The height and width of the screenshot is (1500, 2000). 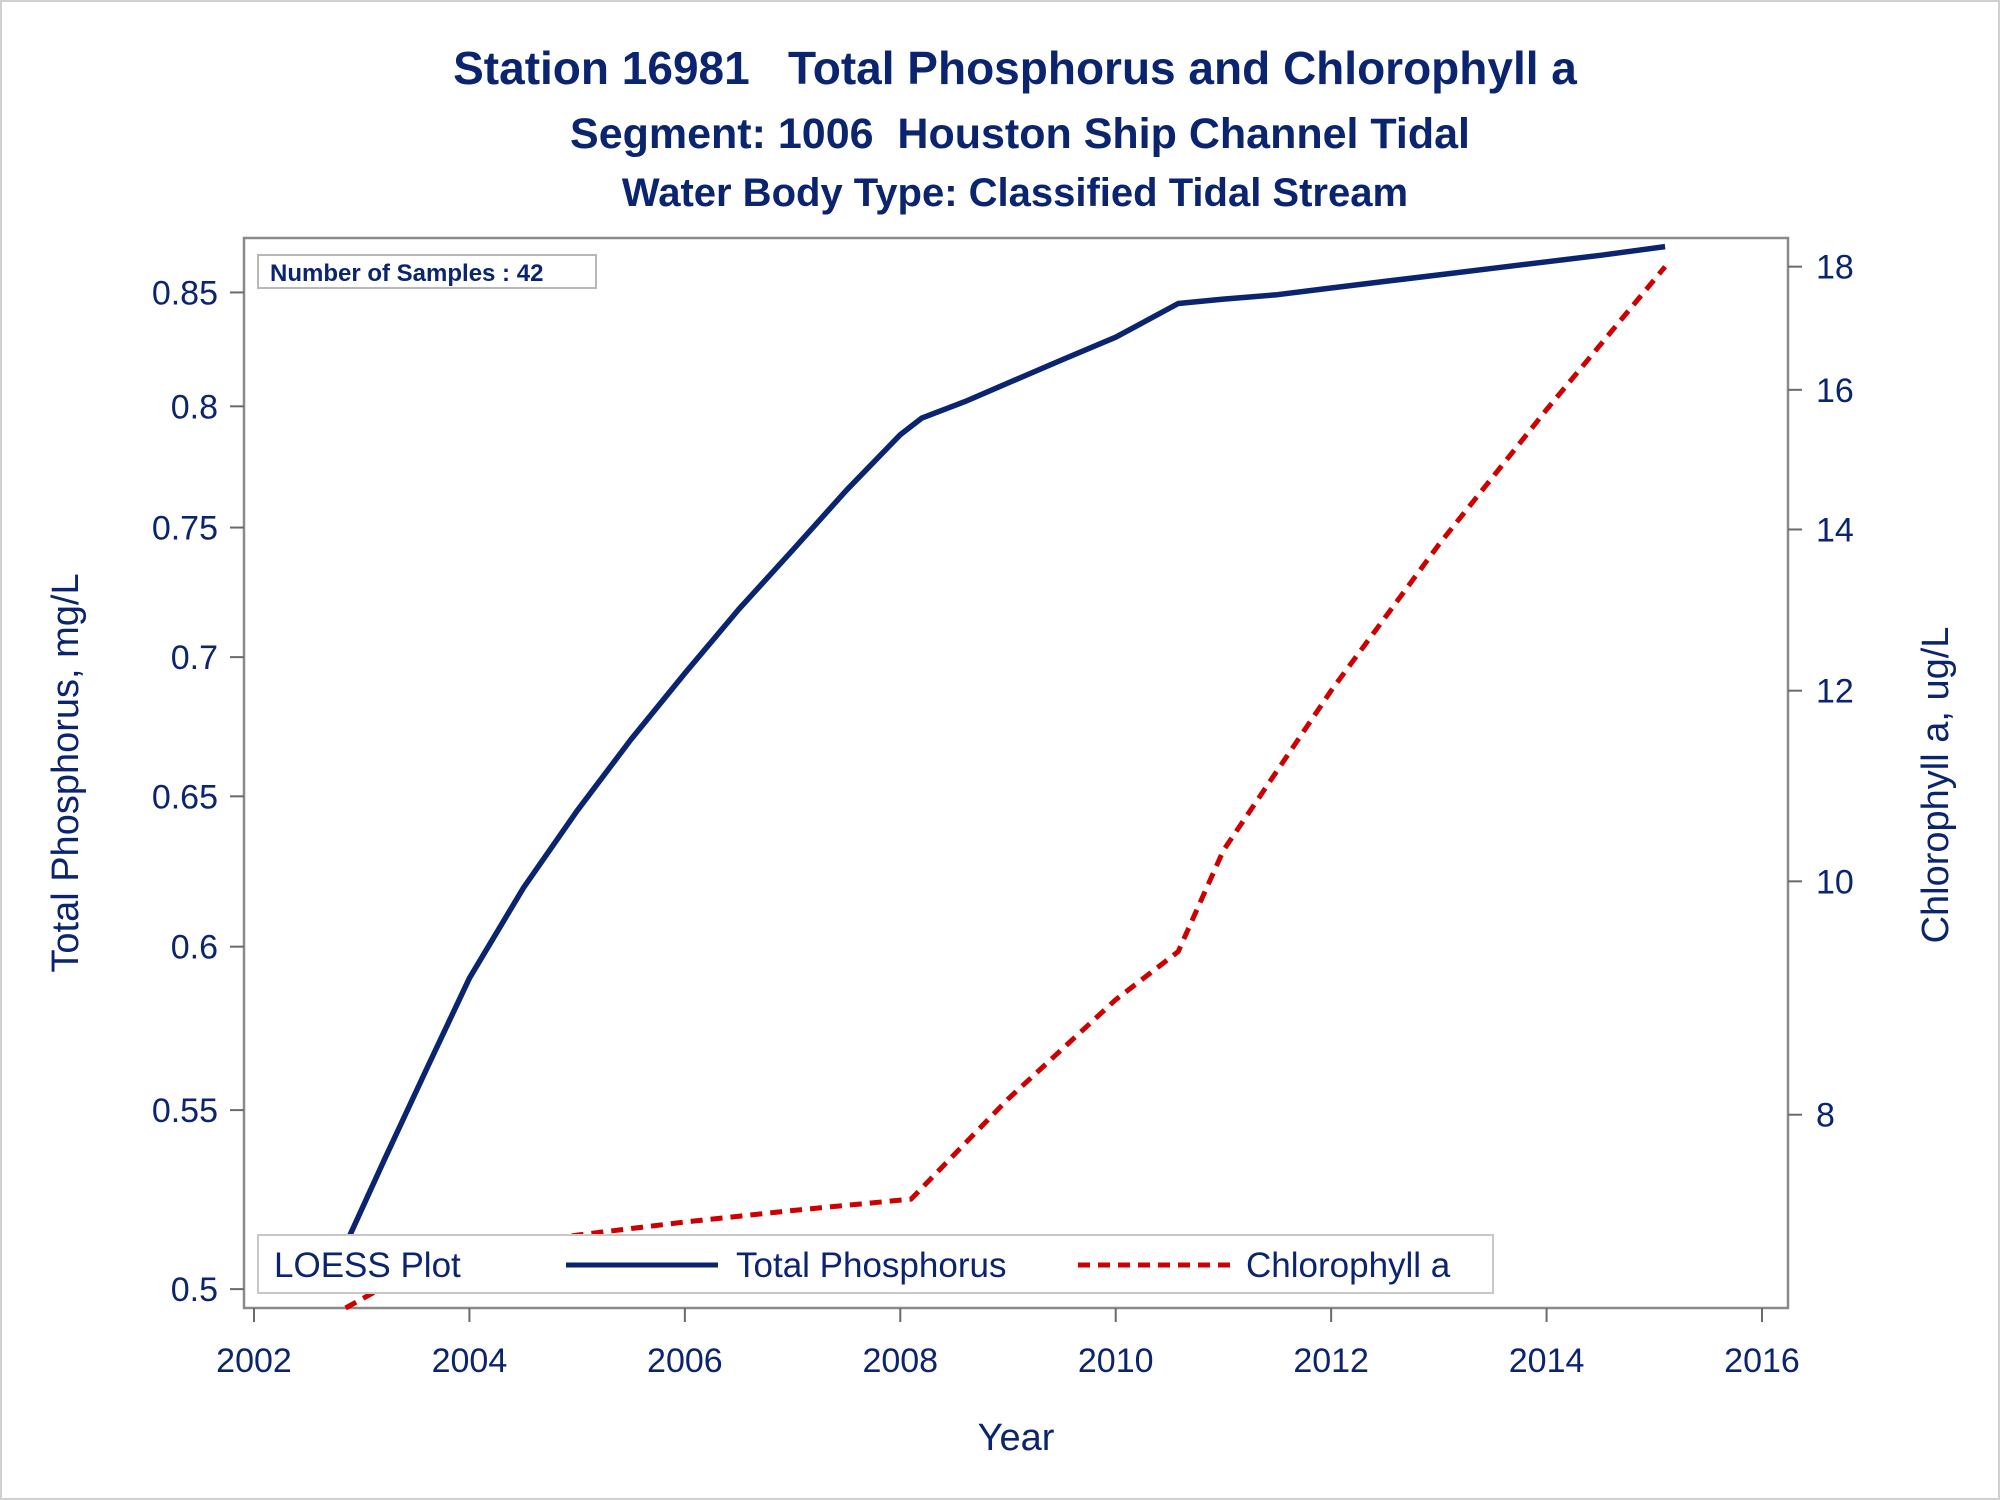 I want to click on y-tick-label: 0.8, so click(x=194, y=407).